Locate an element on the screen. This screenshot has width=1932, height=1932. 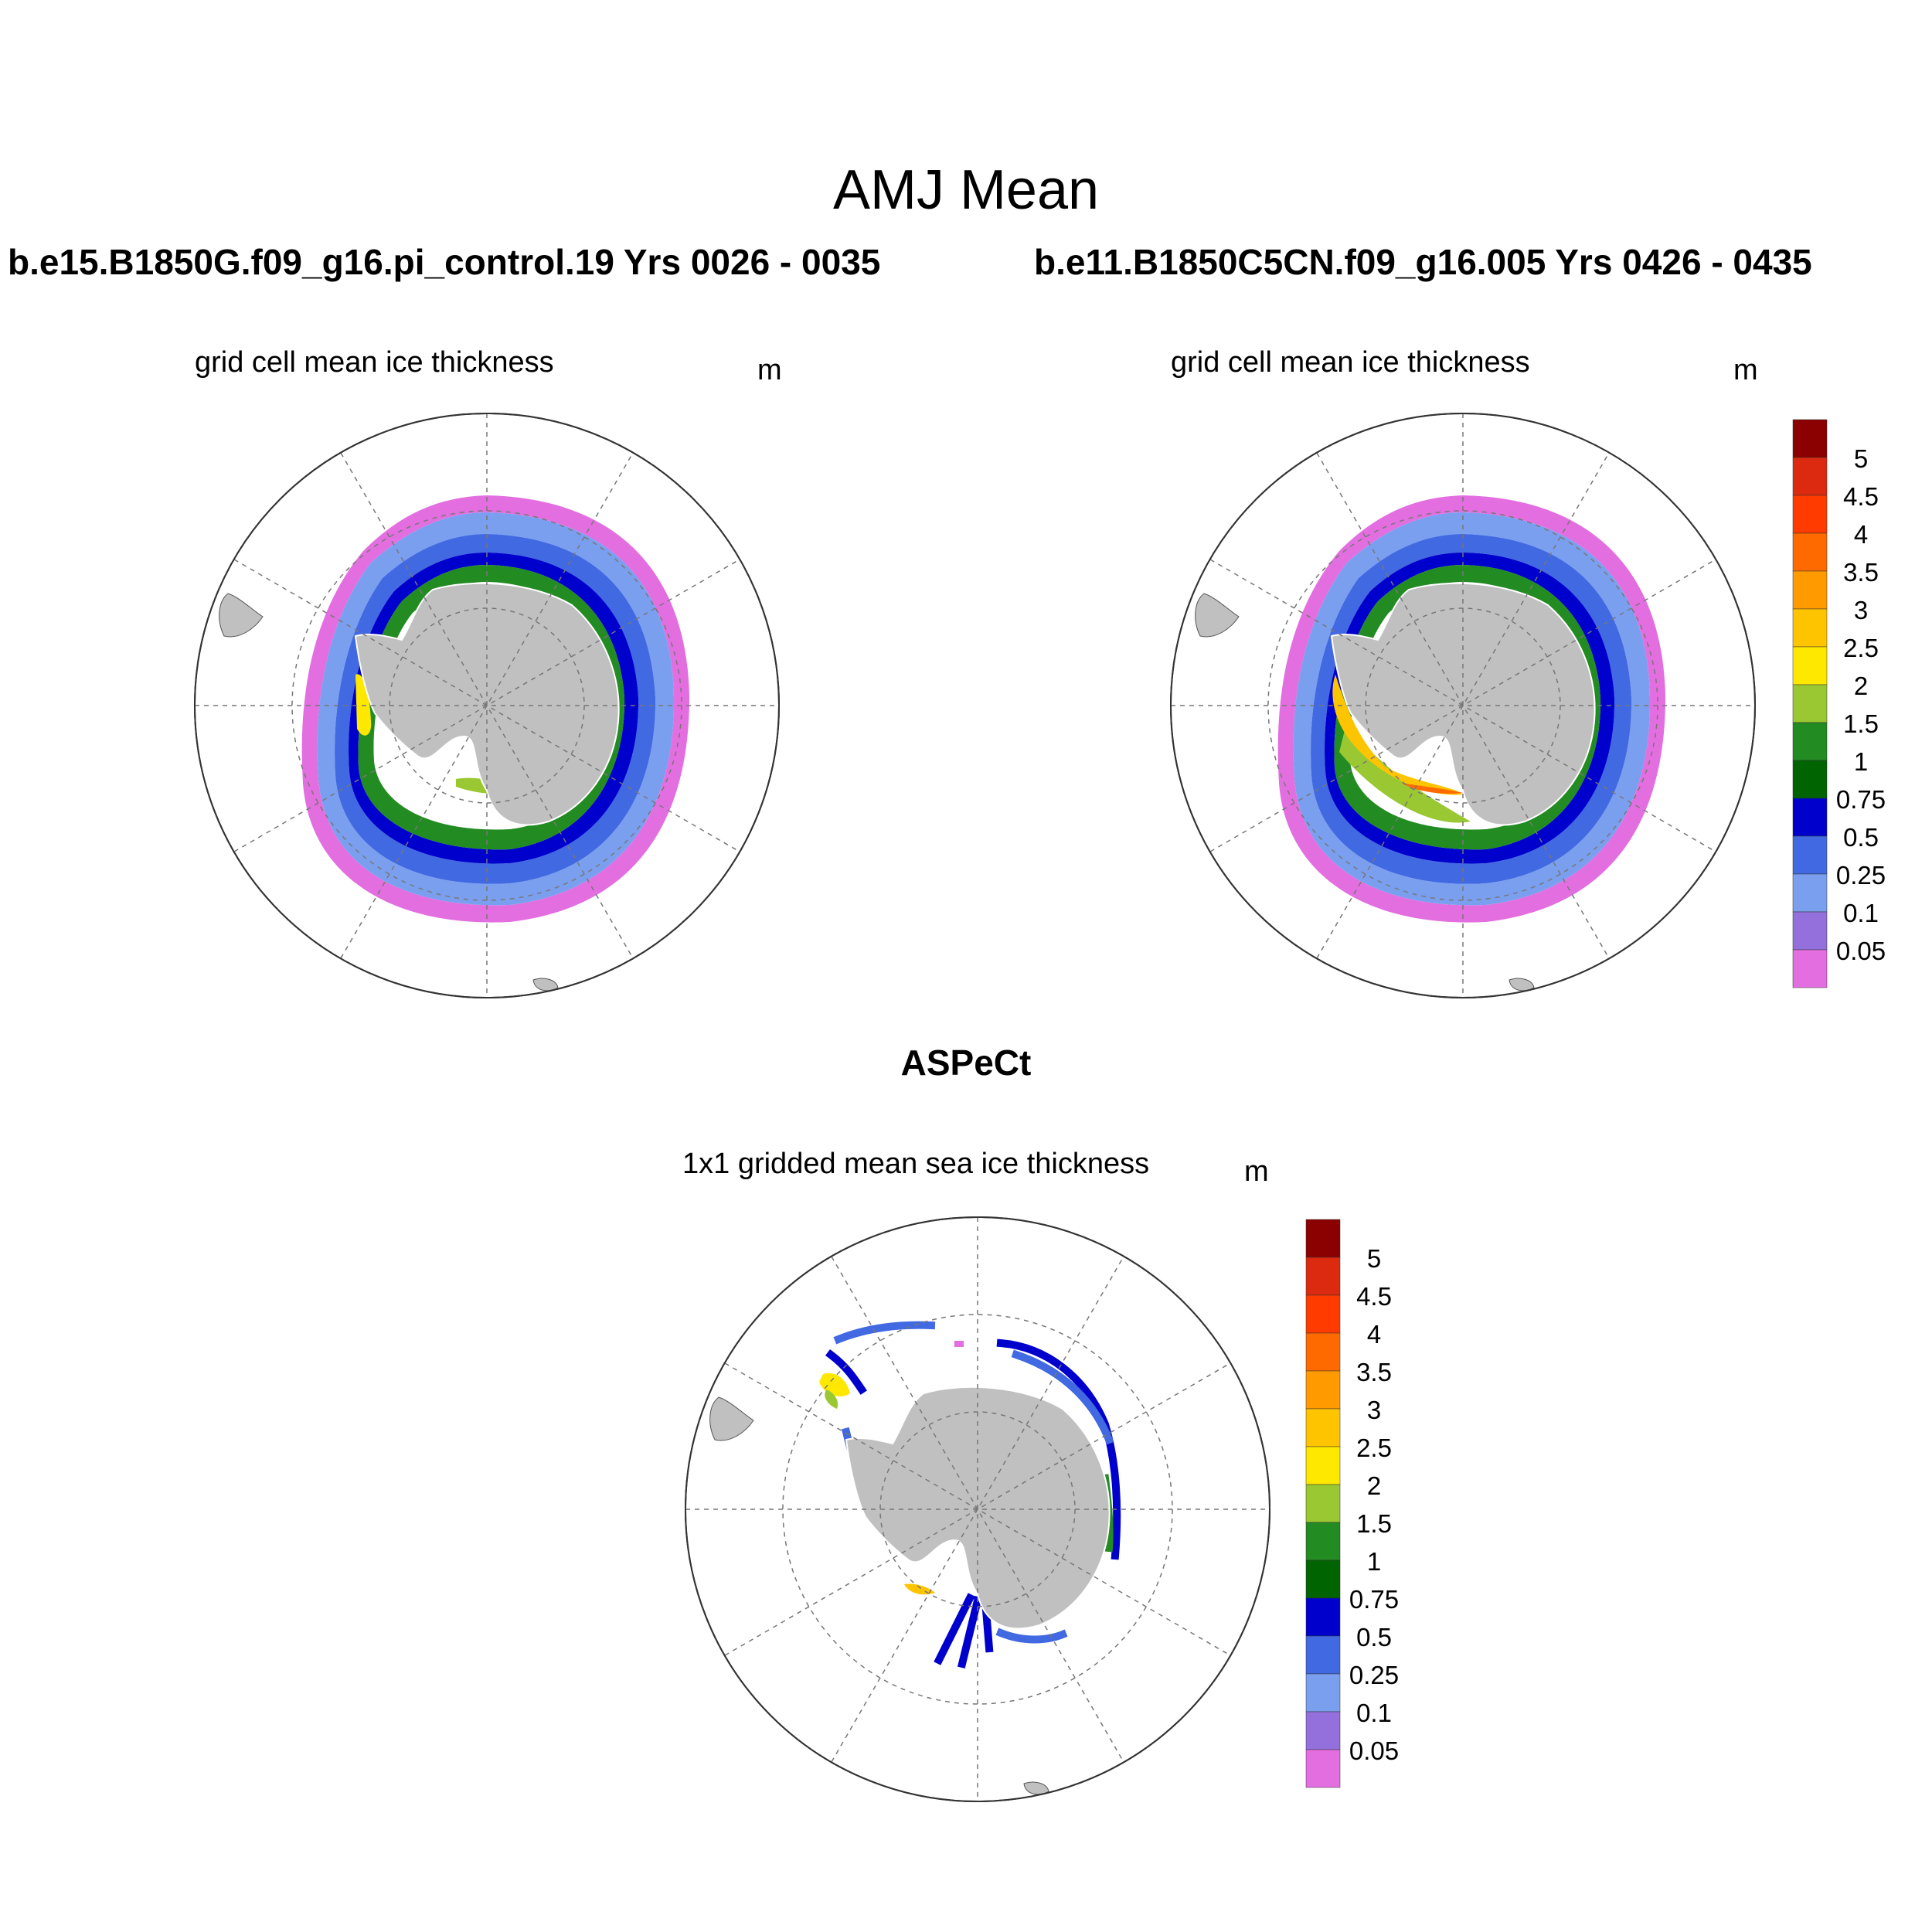
colorbar-top-tick-label: 3.5 is located at coordinates (1861, 572).